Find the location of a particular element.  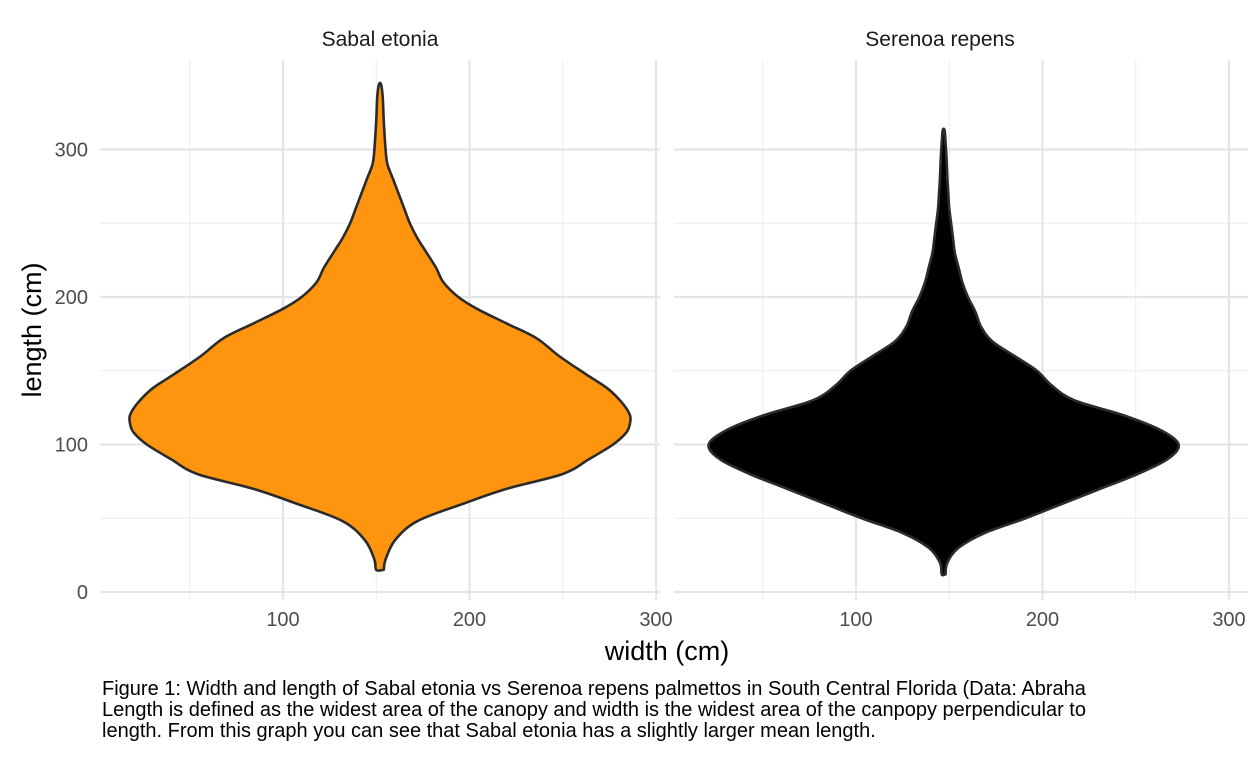

x-axis-title: width (cm) is located at coordinates (667, 651).